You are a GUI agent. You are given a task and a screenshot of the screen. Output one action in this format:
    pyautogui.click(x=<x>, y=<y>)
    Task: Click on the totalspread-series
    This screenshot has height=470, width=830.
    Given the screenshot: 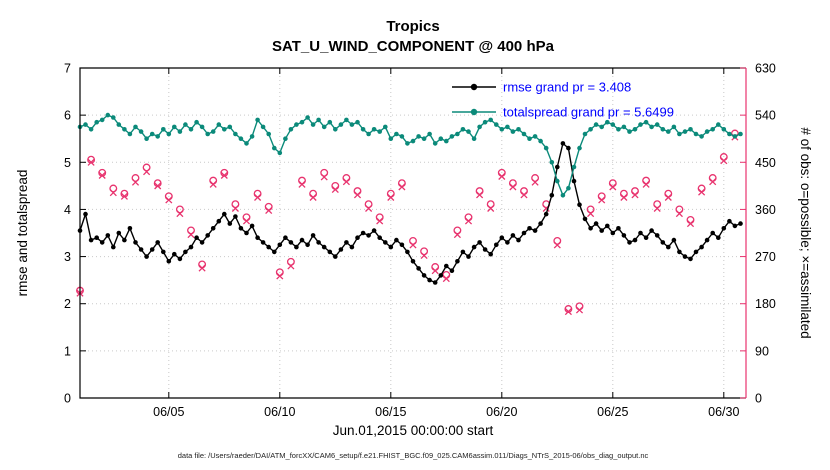 What is the action you would take?
    pyautogui.click(x=410, y=155)
    